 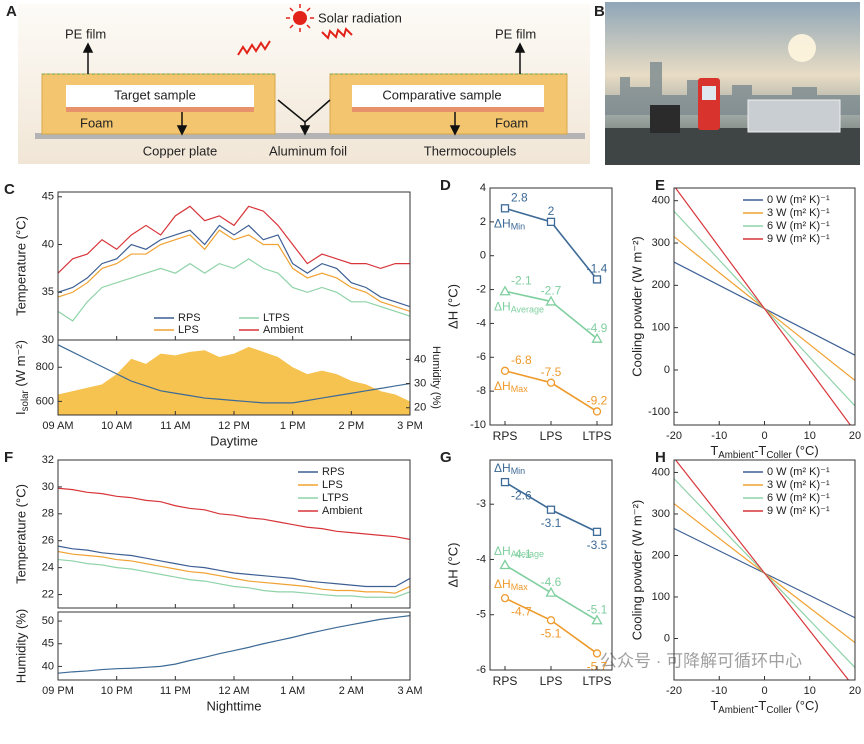 What do you see at coordinates (714, 705) in the screenshot?
I see `x-axis-label-part: T` at bounding box center [714, 705].